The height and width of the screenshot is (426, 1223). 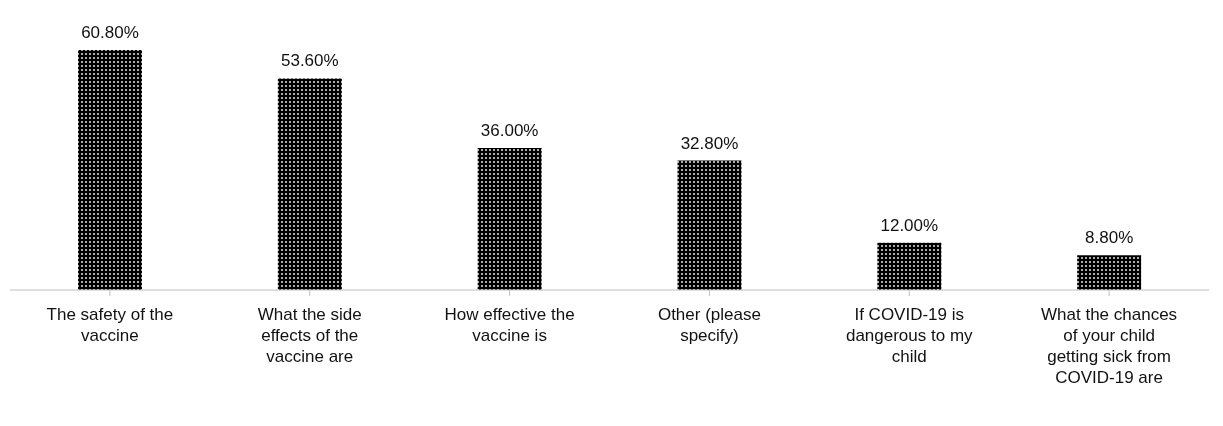 I want to click on data-label: 32.80%, so click(x=709, y=143).